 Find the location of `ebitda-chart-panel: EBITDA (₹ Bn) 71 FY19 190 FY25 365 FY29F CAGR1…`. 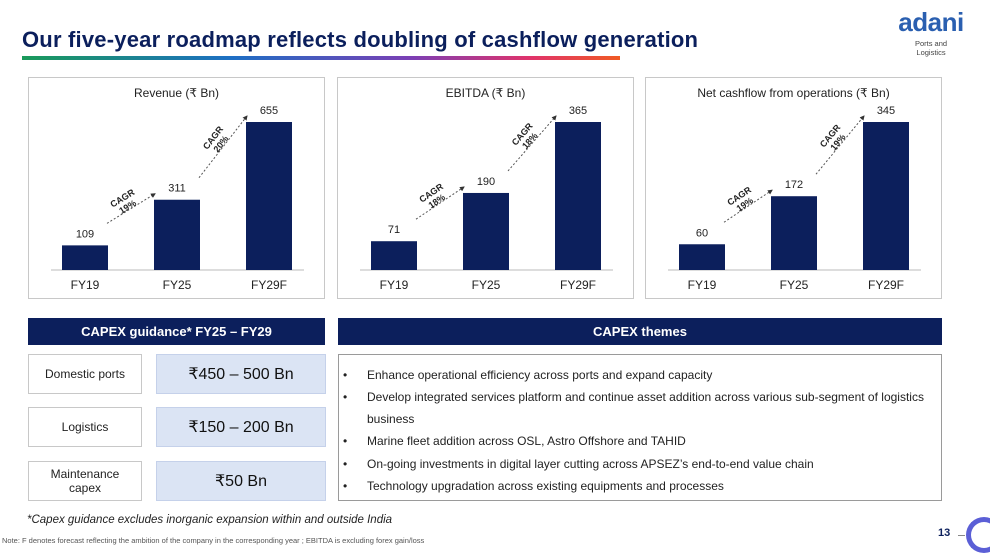

ebitda-chart-panel: EBITDA (₹ Bn) 71 FY19 190 FY25 365 FY29F CAGR1… is located at coordinates (485, 188).